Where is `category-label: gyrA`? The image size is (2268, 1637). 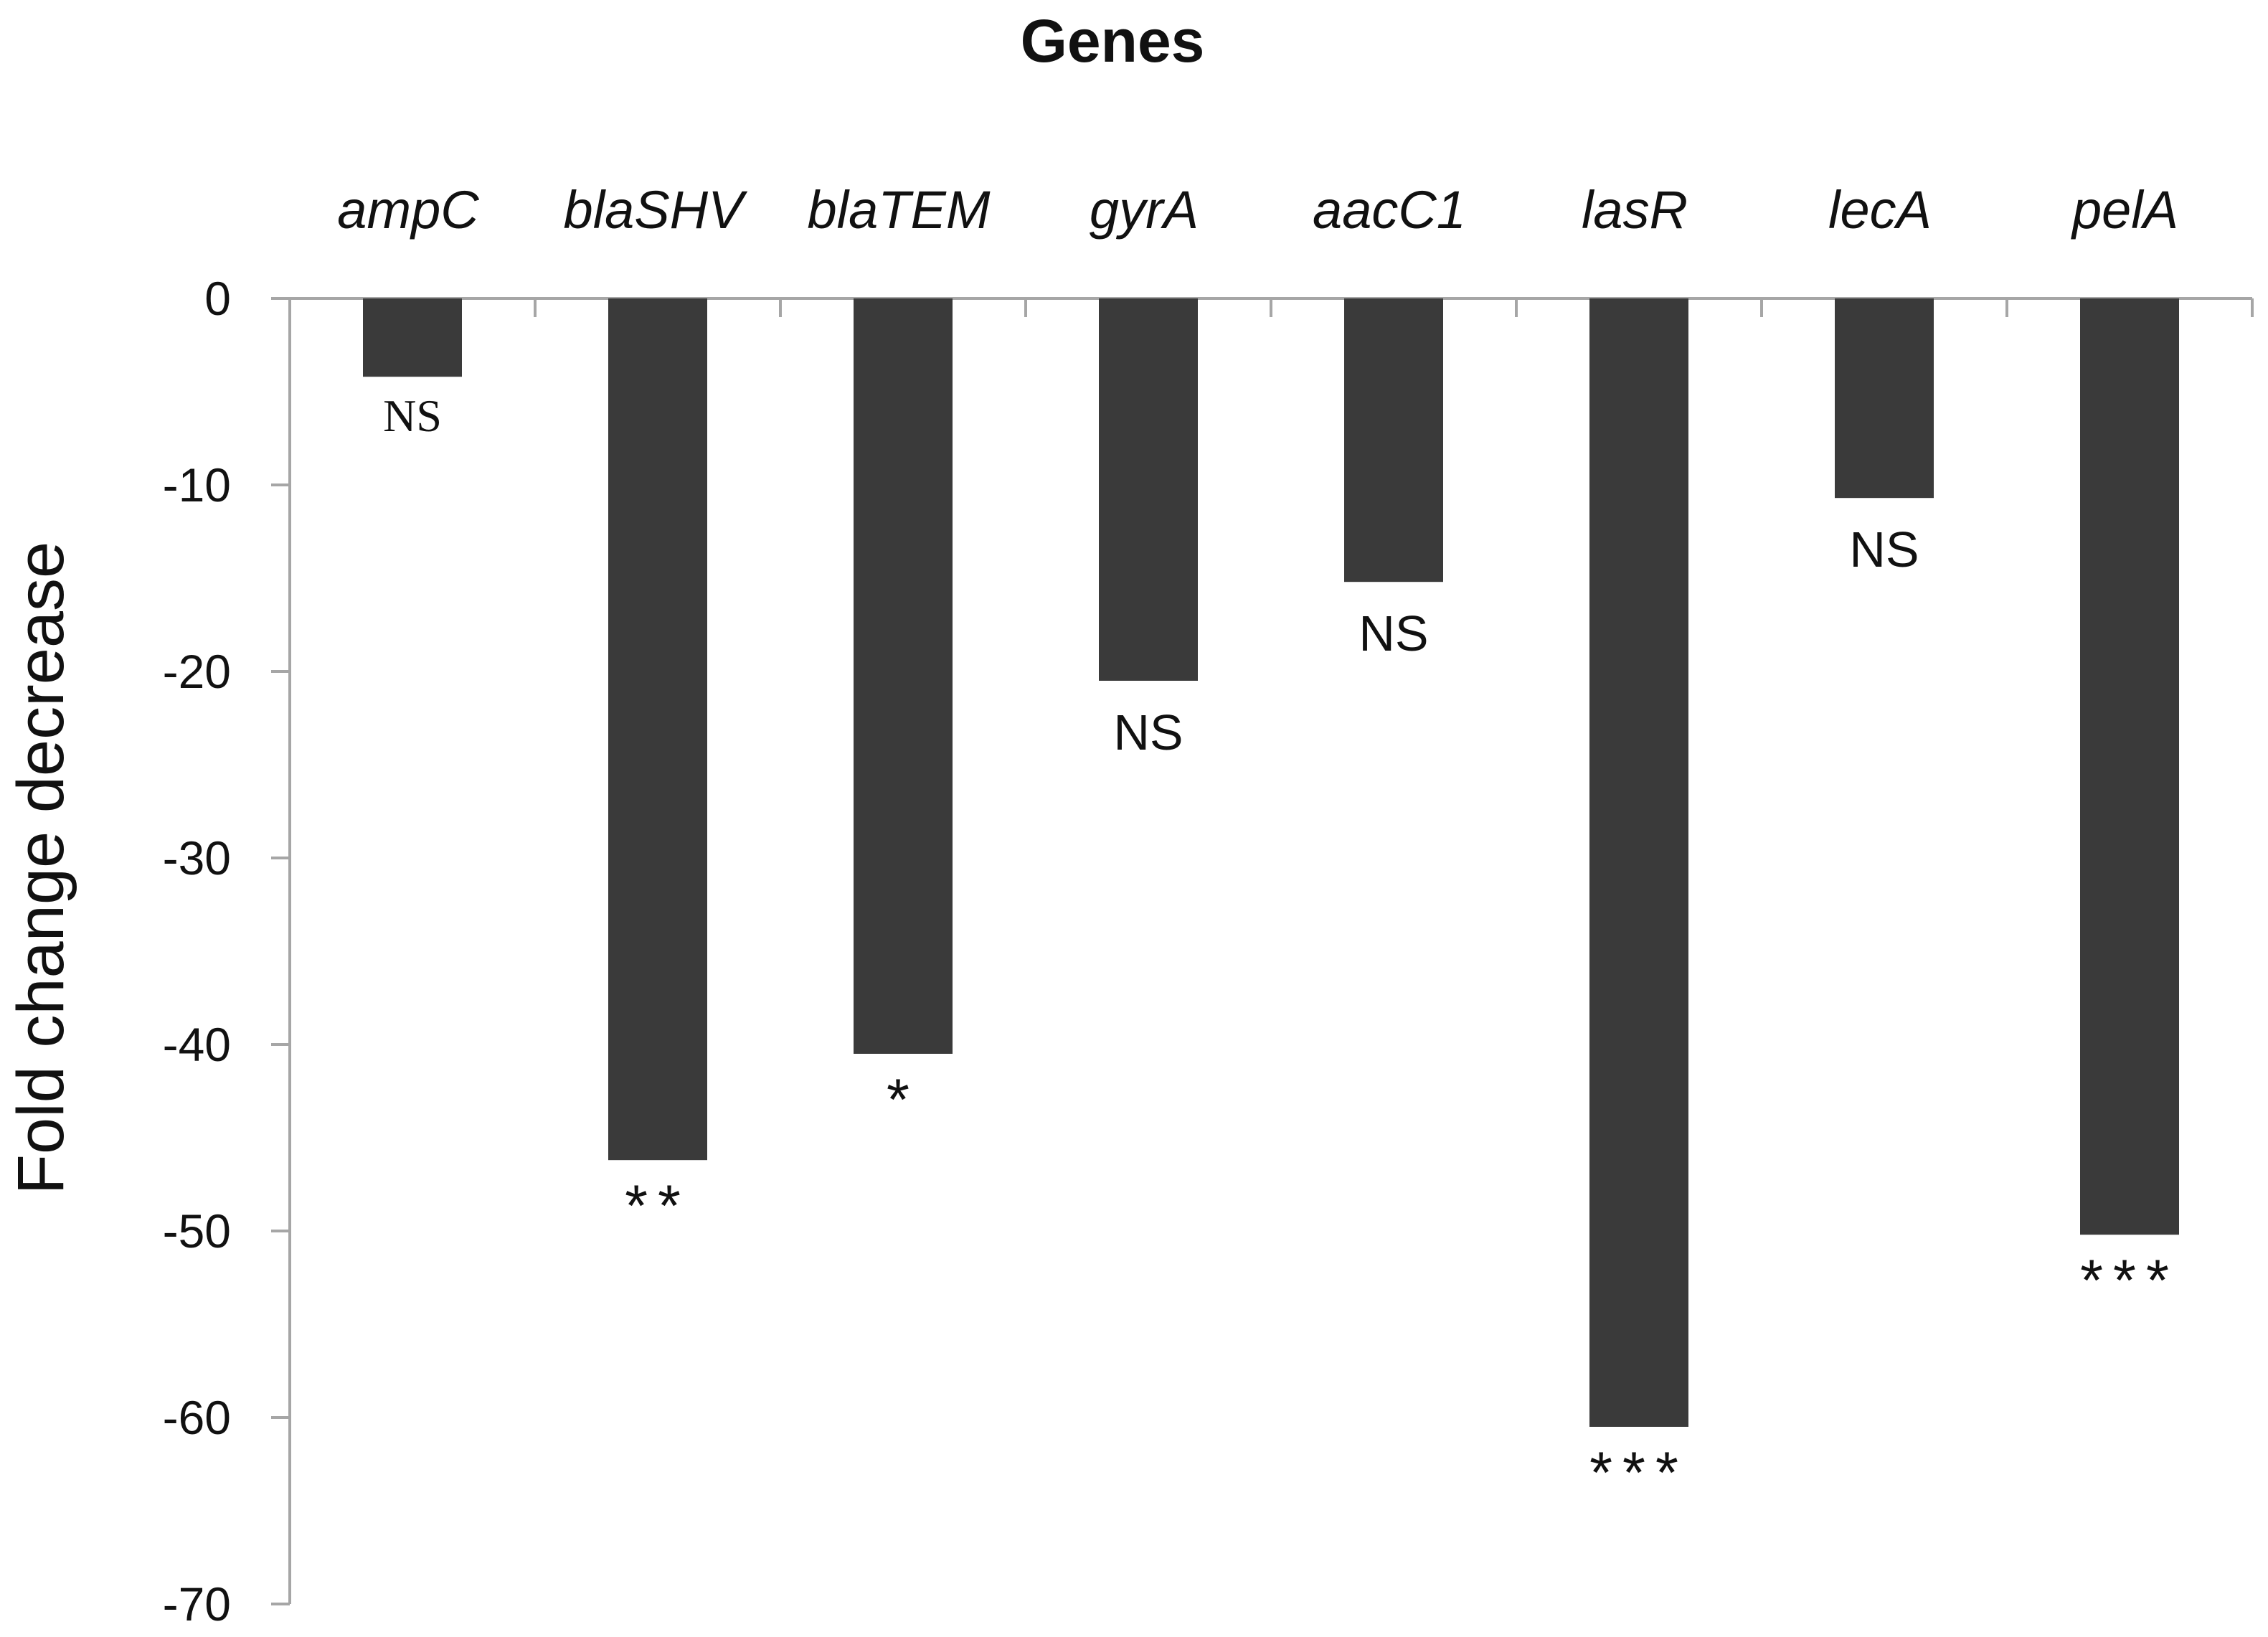
category-label: gyrA is located at coordinates (1144, 210).